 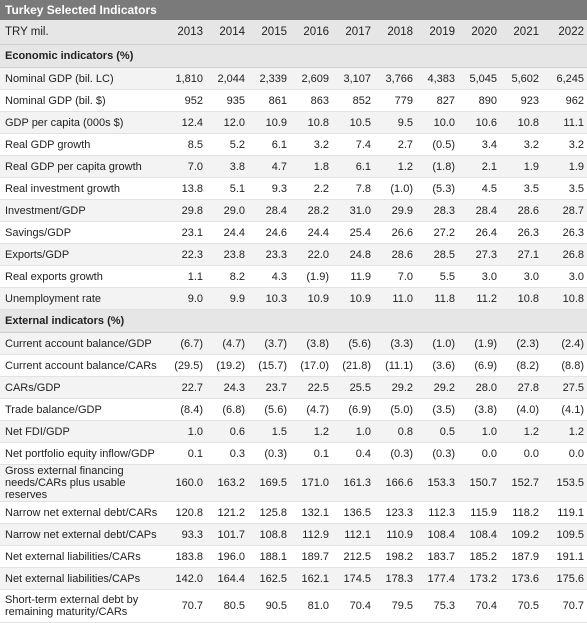 What do you see at coordinates (82, 276) in the screenshot?
I see `row-label: Real exports growth` at bounding box center [82, 276].